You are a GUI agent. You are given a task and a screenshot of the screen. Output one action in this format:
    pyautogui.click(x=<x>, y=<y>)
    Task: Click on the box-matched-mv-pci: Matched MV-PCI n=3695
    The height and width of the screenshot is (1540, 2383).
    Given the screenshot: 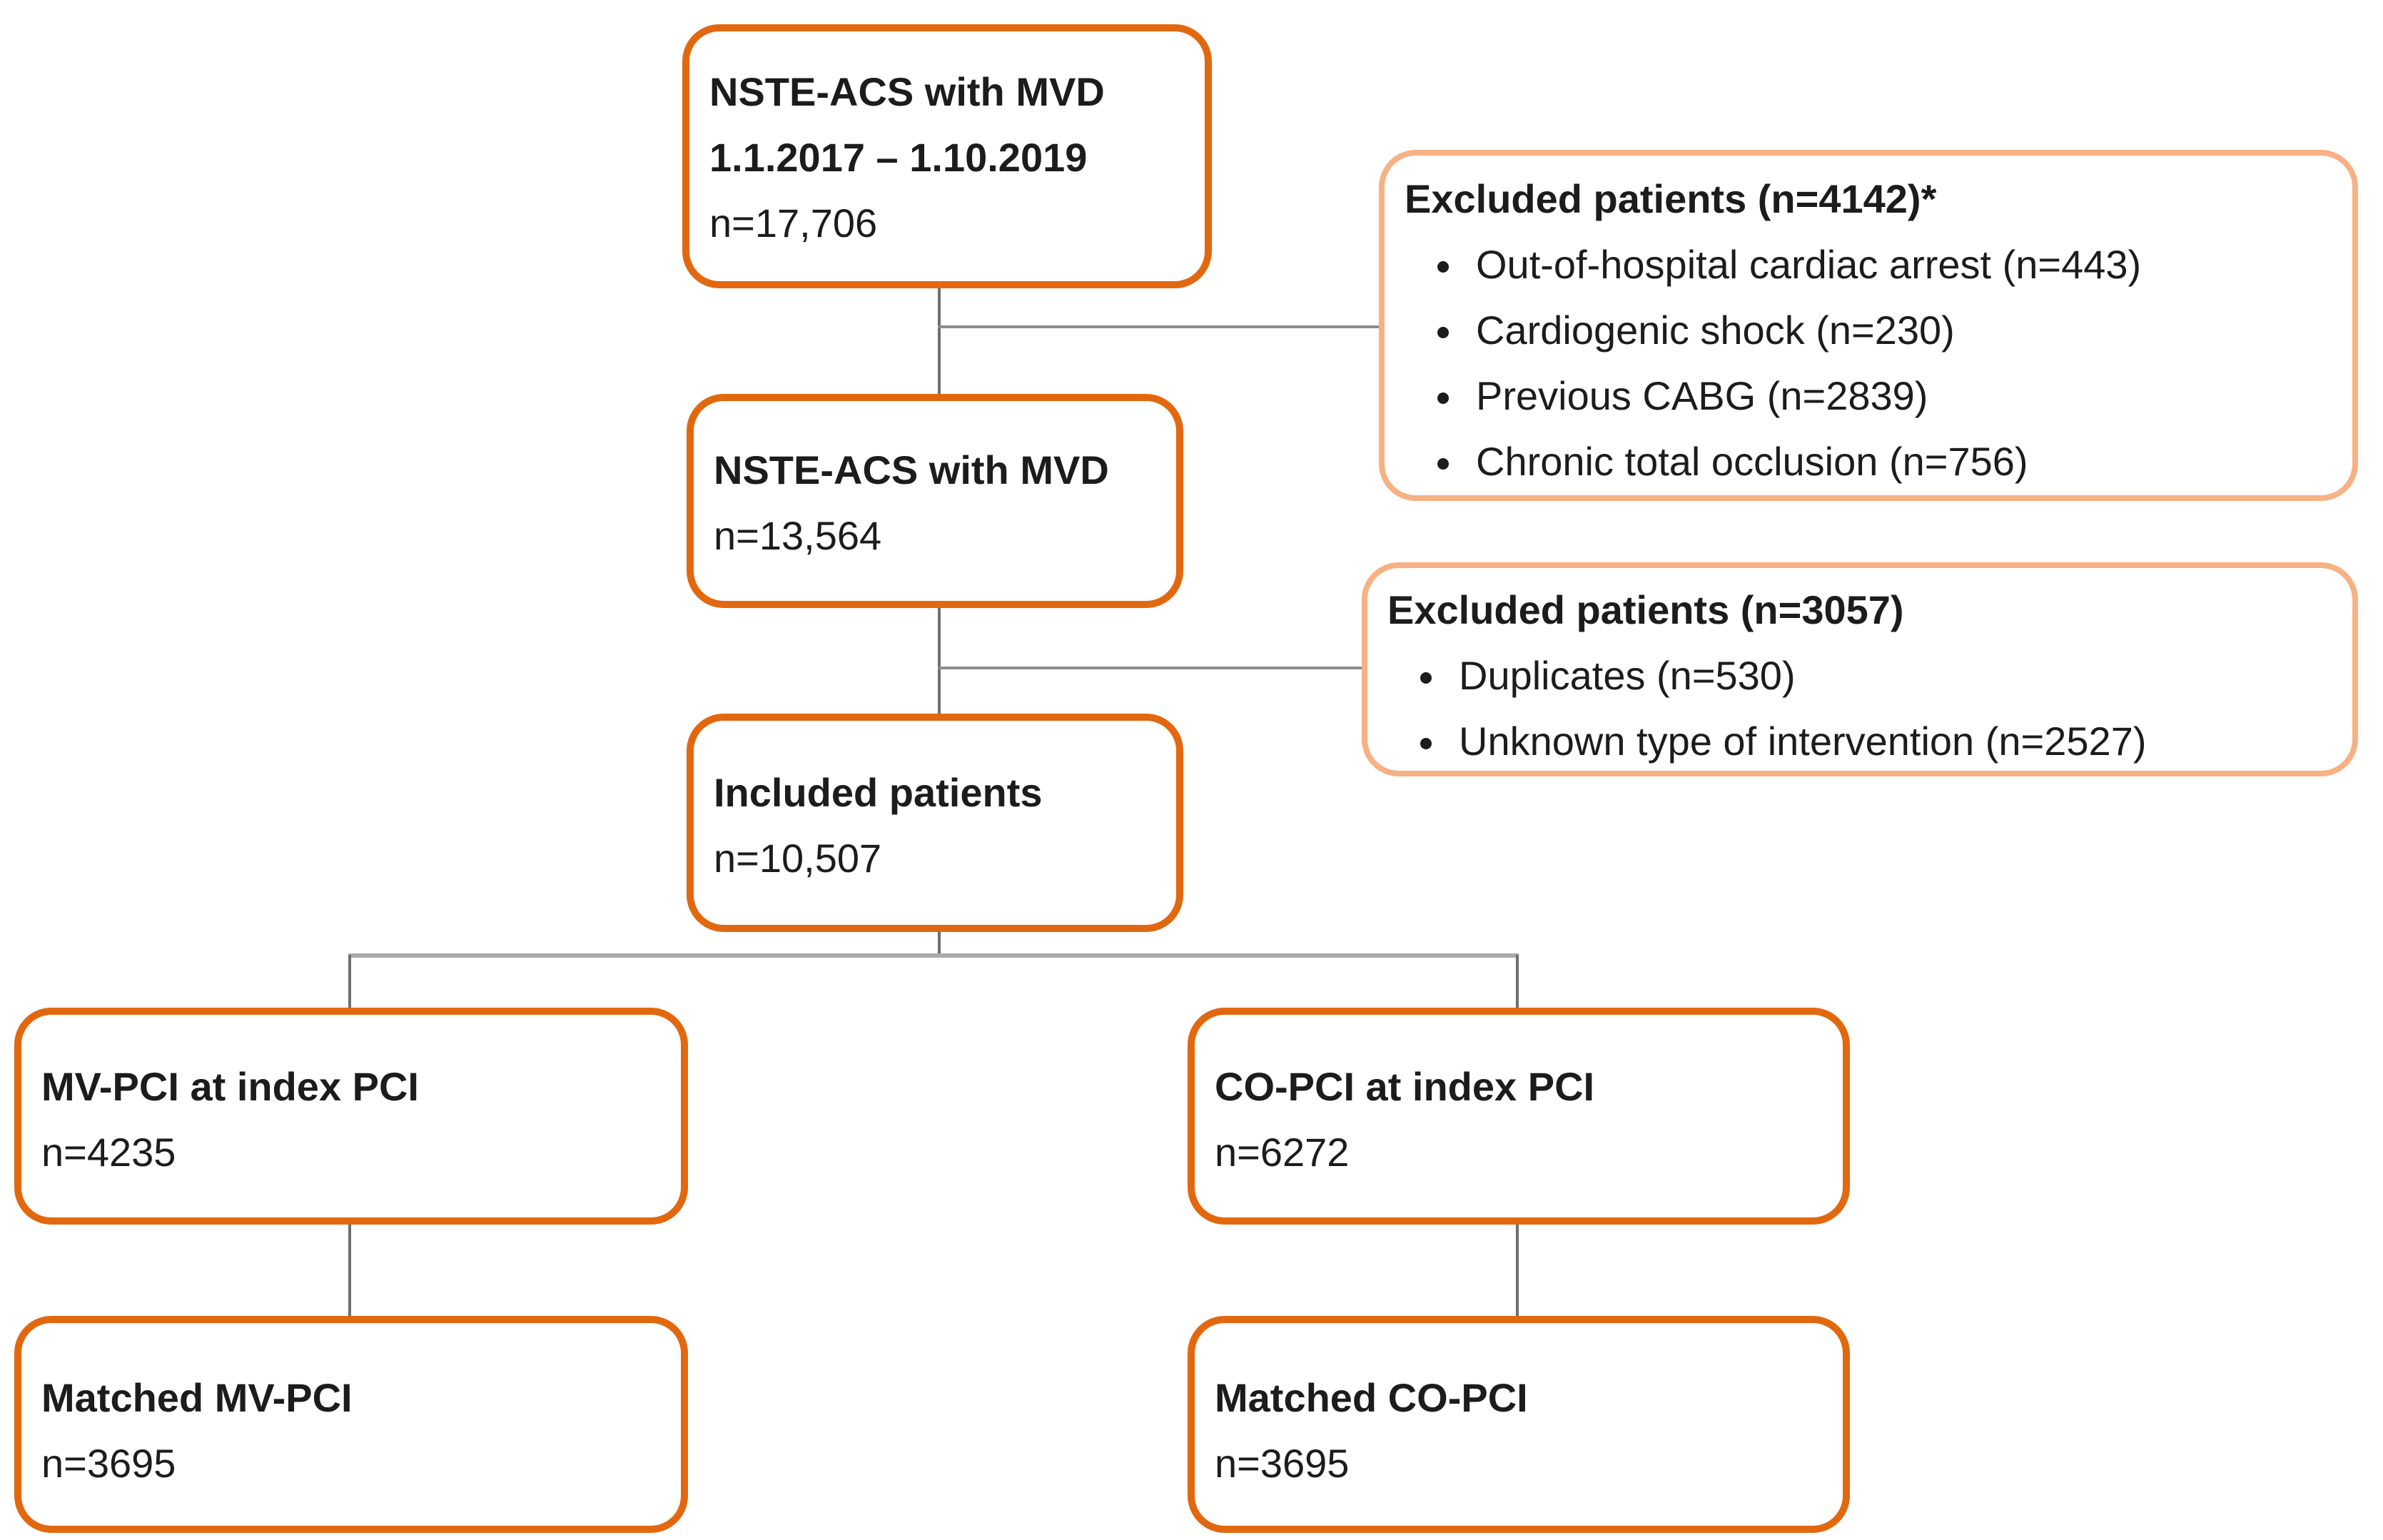 What is the action you would take?
    pyautogui.click(x=351, y=1424)
    